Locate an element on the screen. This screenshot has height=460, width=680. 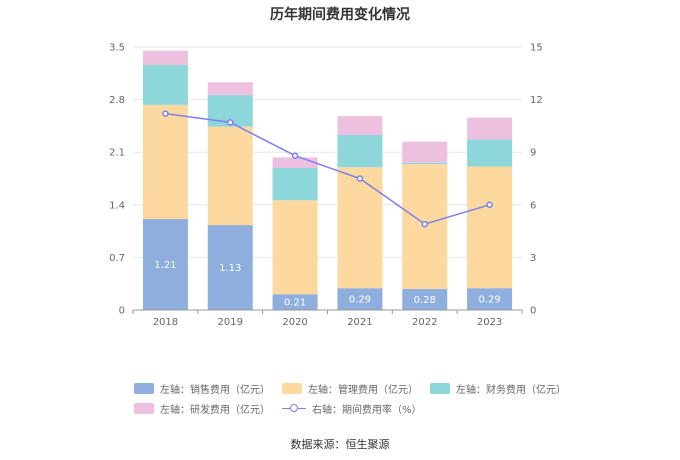
bar-data-label: 1.21 is located at coordinates (165, 265).